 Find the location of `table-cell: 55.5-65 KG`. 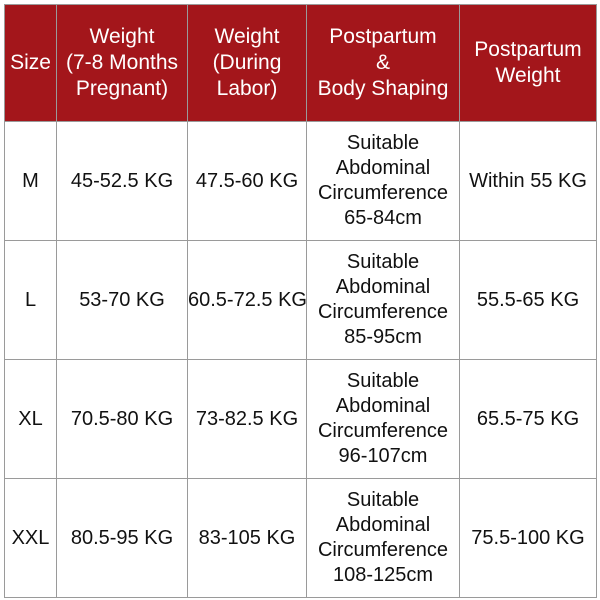

table-cell: 55.5-65 KG is located at coordinates (528, 300).